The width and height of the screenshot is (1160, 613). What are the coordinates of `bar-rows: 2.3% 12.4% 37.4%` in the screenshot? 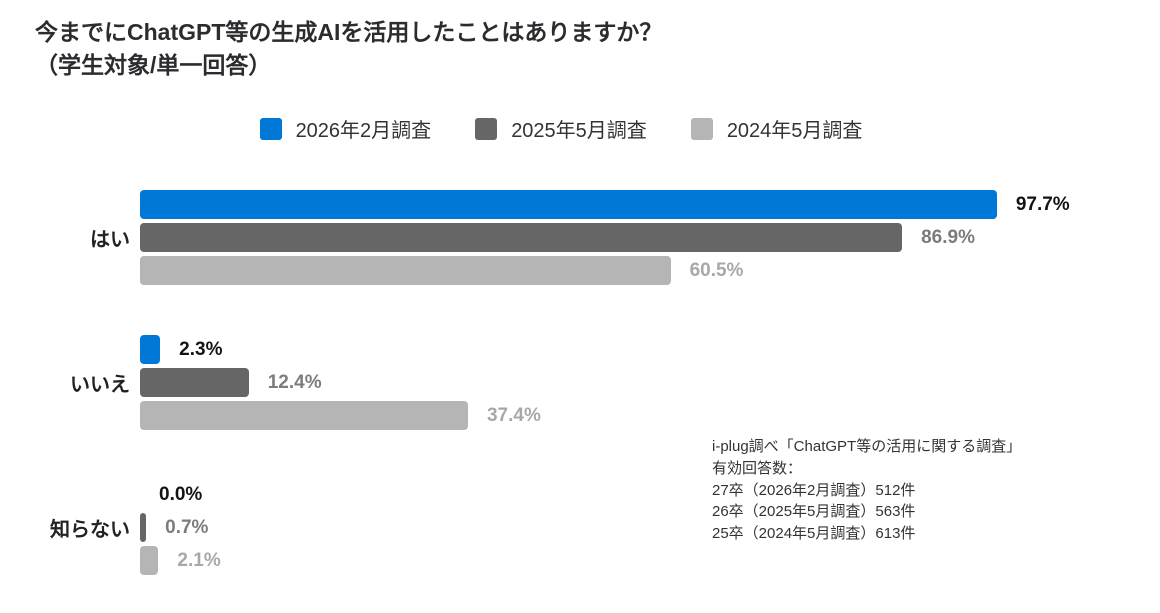 It's located at (340, 382).